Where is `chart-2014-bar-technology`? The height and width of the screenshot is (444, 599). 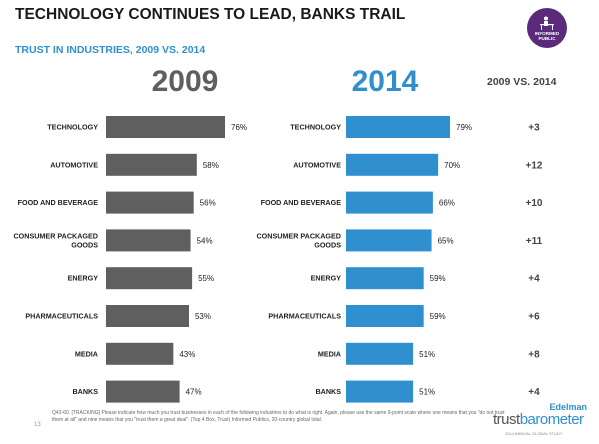
chart-2014-bar-technology is located at coordinates (398, 127).